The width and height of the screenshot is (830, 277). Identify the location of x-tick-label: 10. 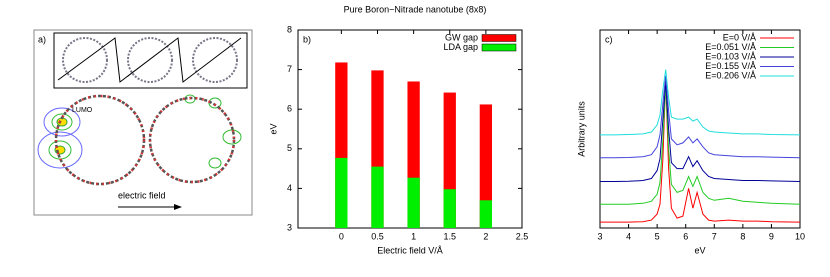
(800, 236).